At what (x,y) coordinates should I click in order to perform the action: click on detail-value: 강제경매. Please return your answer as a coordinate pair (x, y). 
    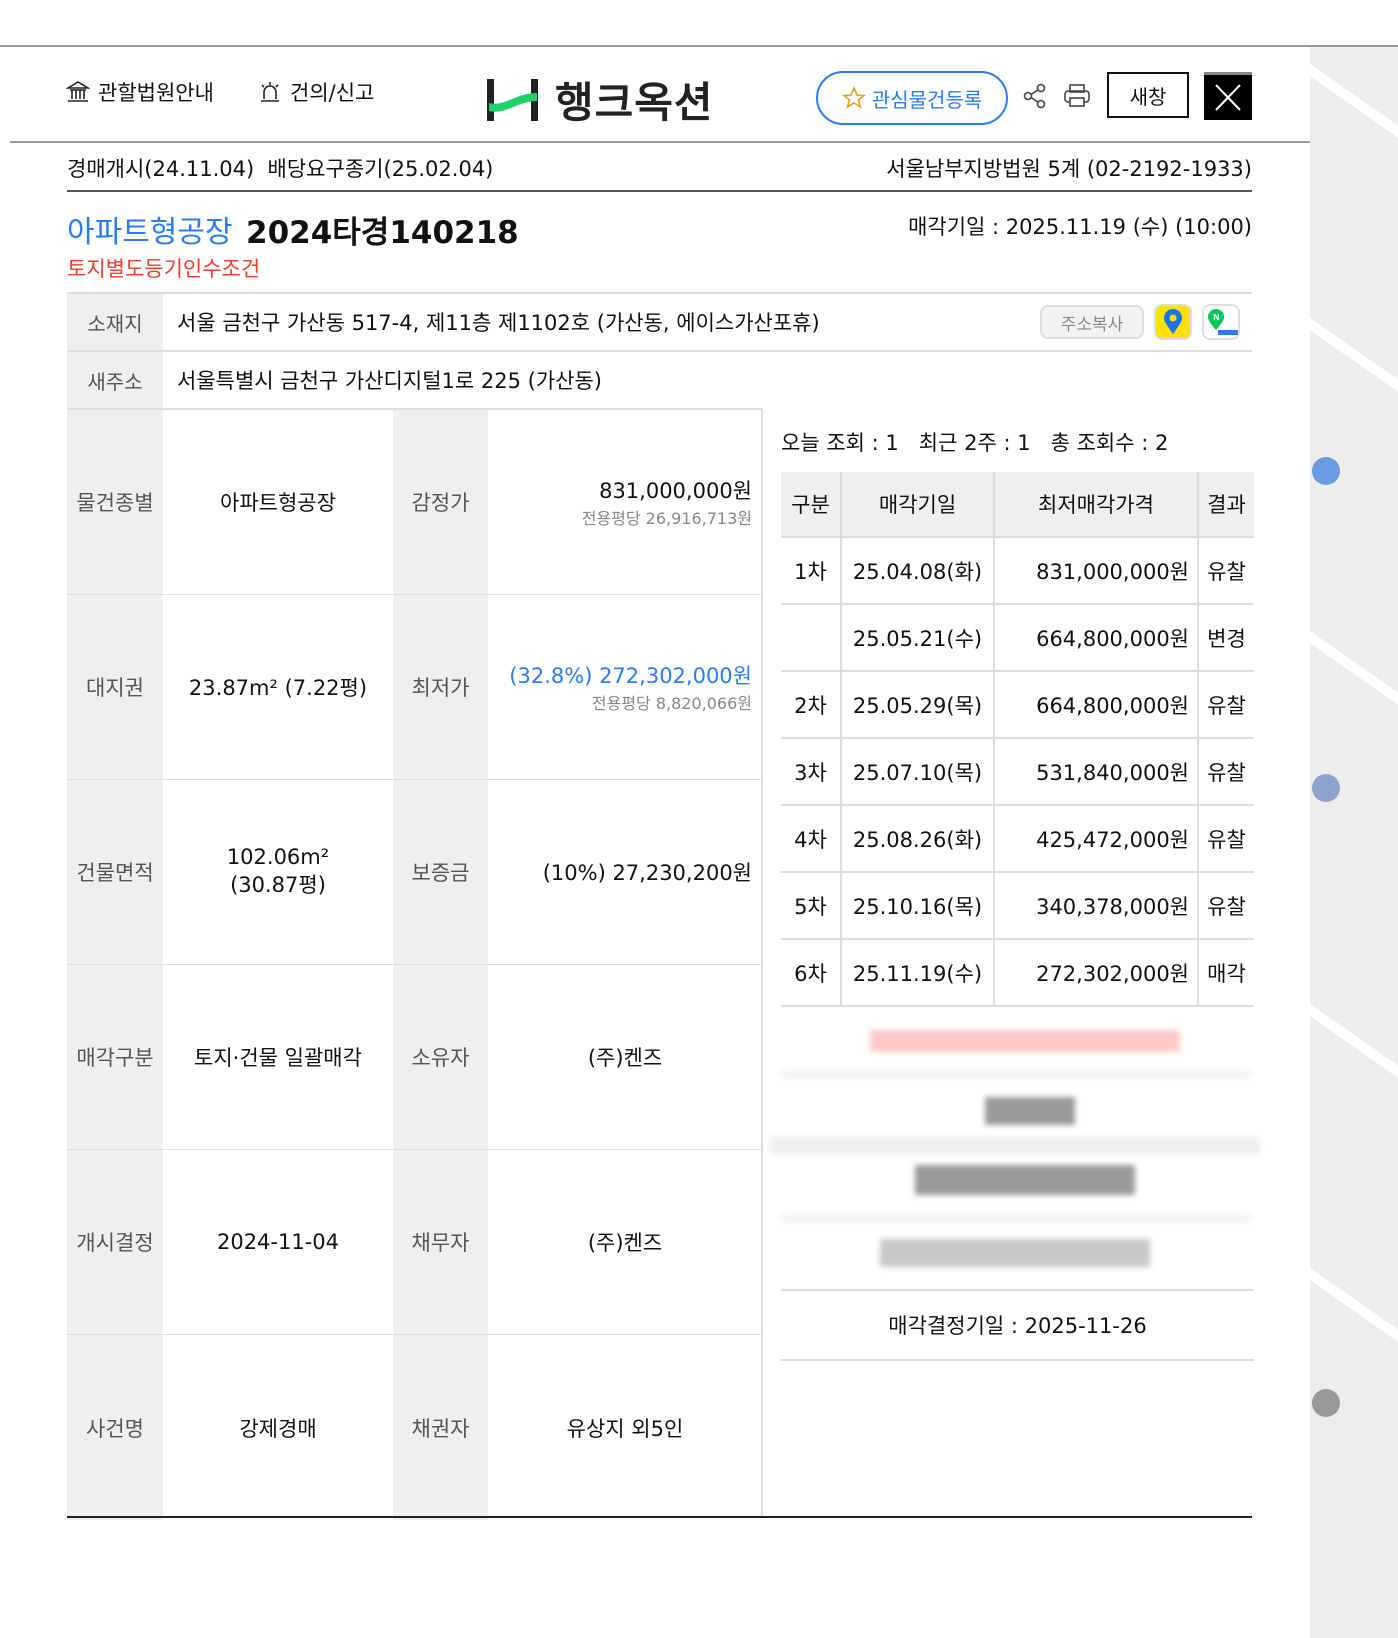
    Looking at the image, I should click on (278, 1428).